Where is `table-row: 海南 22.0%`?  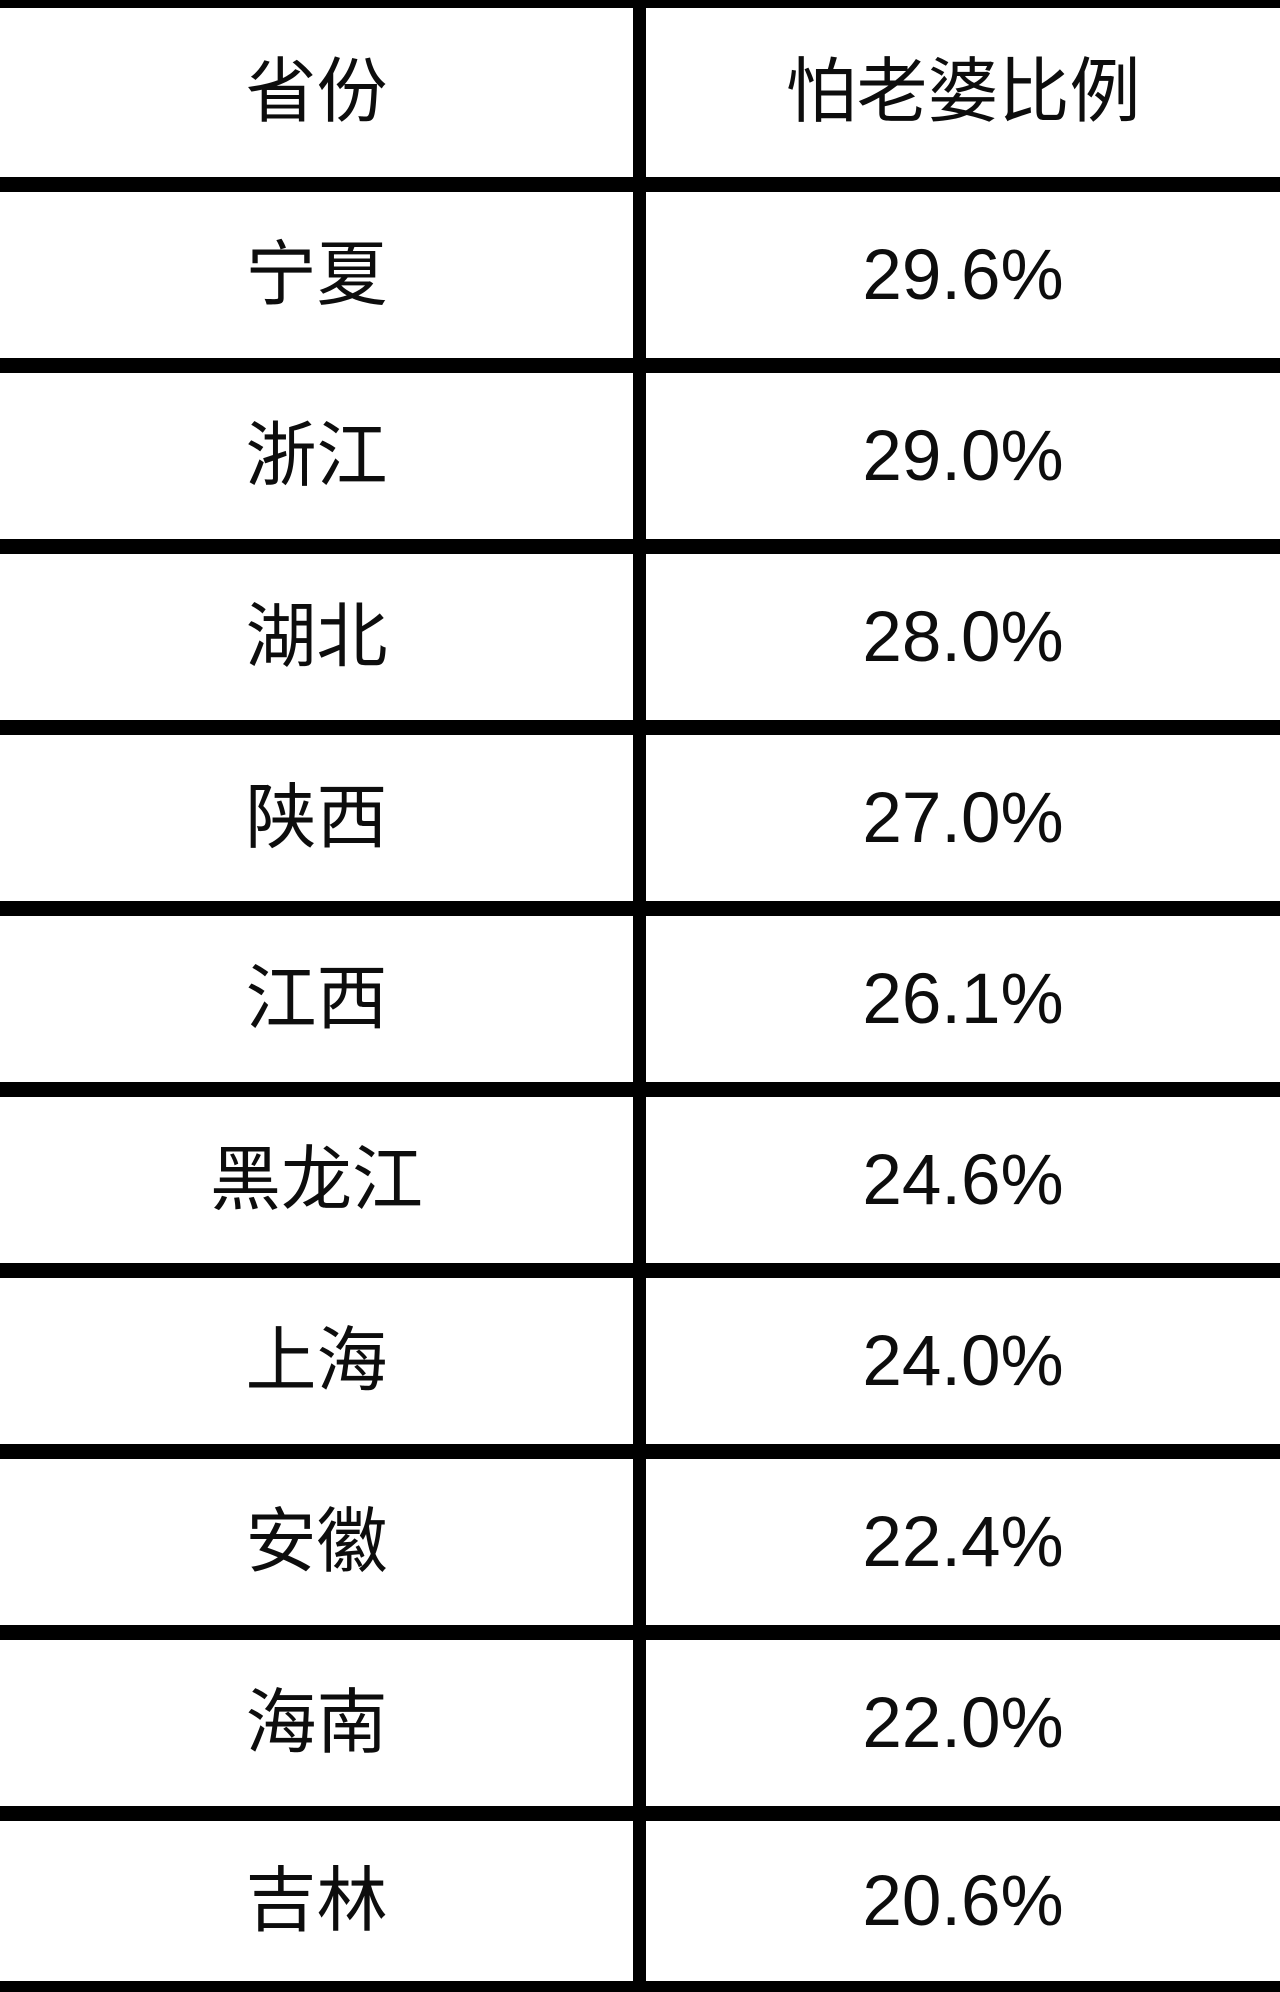
table-row: 海南 22.0% is located at coordinates (640, 1730).